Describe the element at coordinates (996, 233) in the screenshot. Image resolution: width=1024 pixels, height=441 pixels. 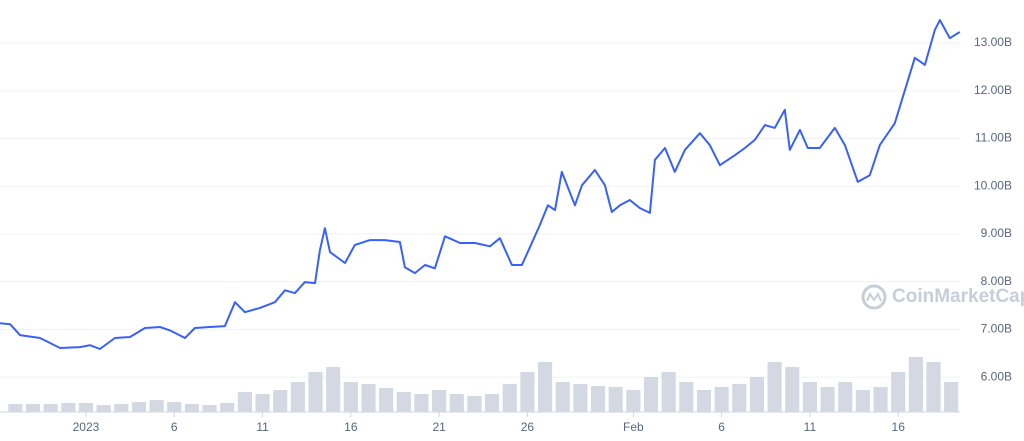
I see `y-tick-label: 9.00B` at that location.